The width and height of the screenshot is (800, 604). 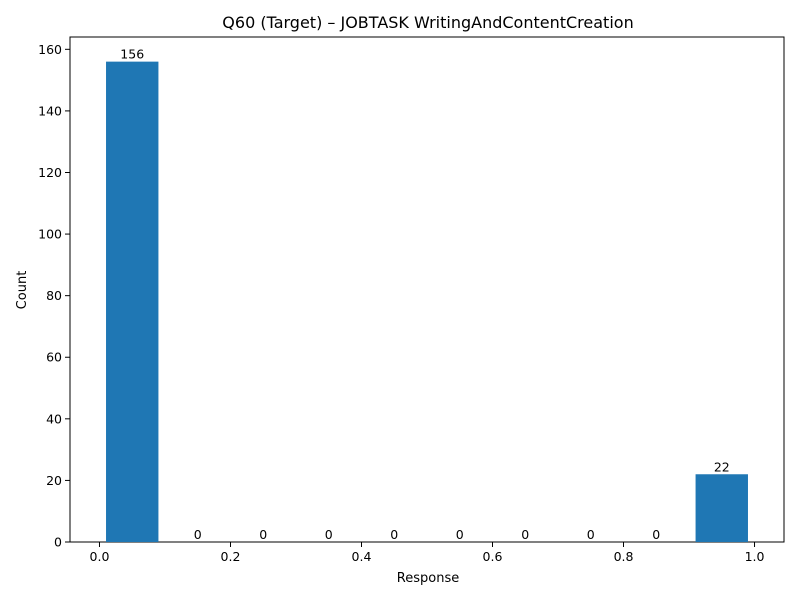 I want to click on bar-value-label-6: 0, so click(x=525, y=534).